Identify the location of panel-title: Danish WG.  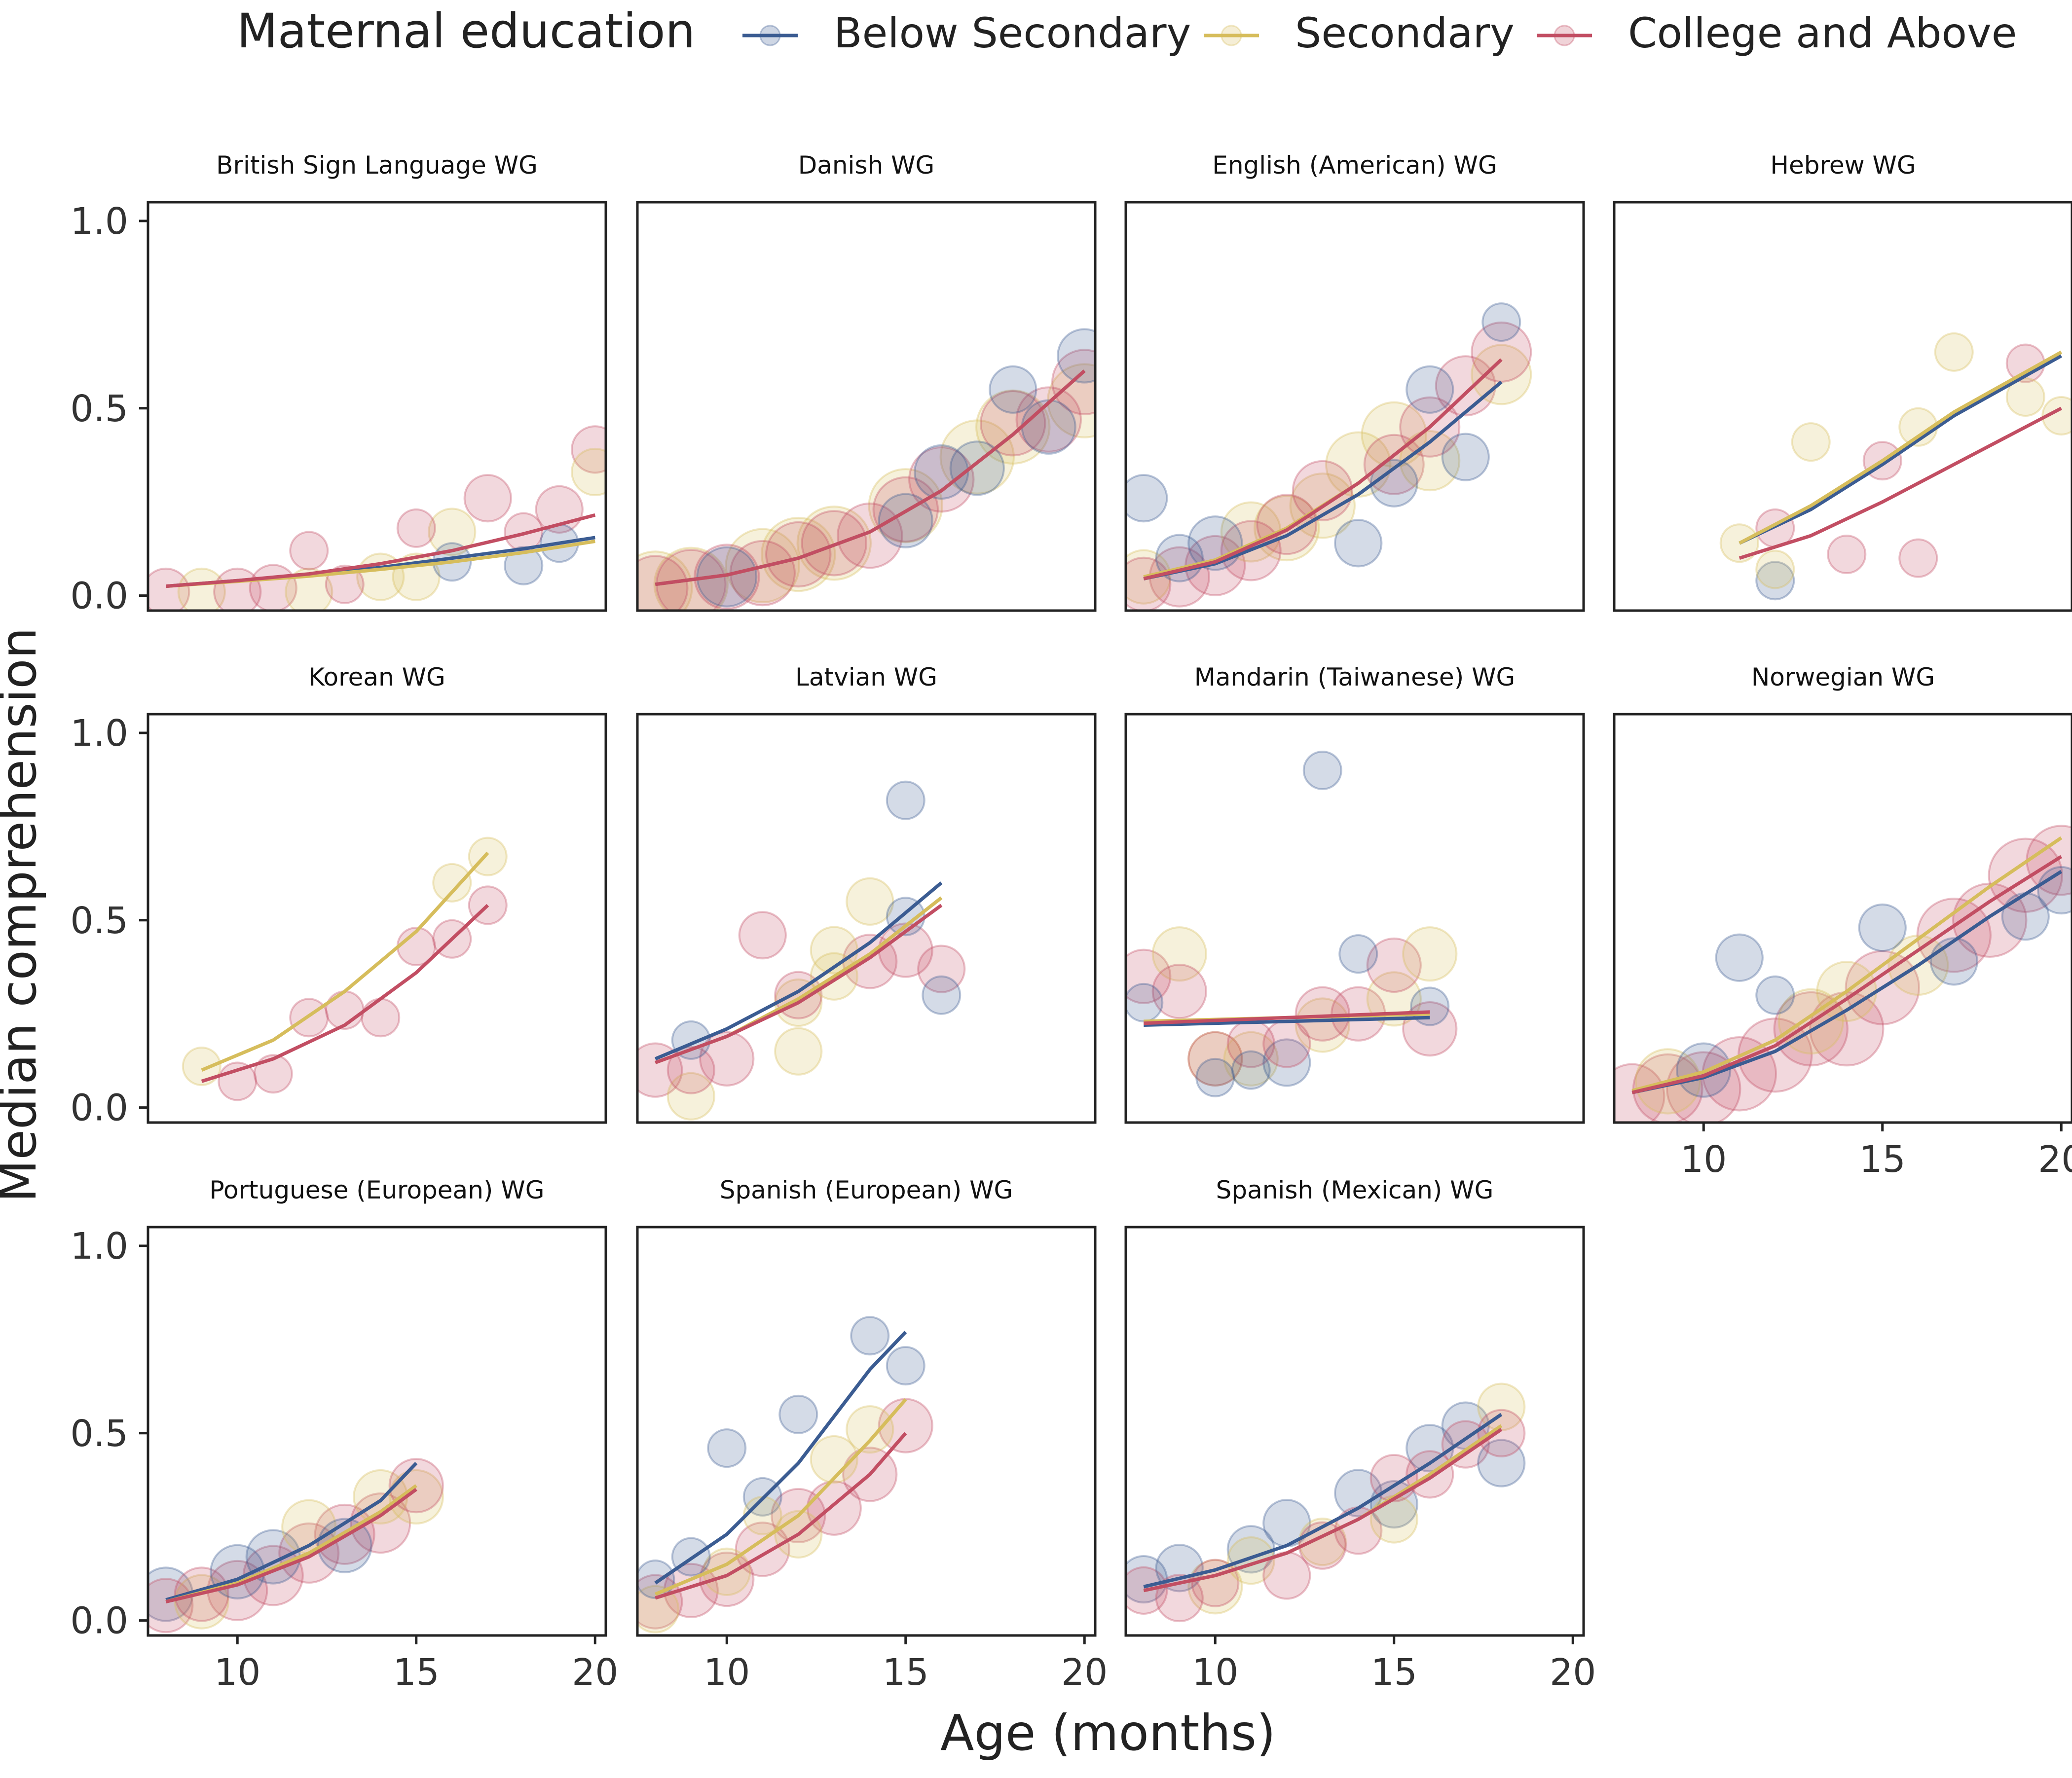
(866, 165).